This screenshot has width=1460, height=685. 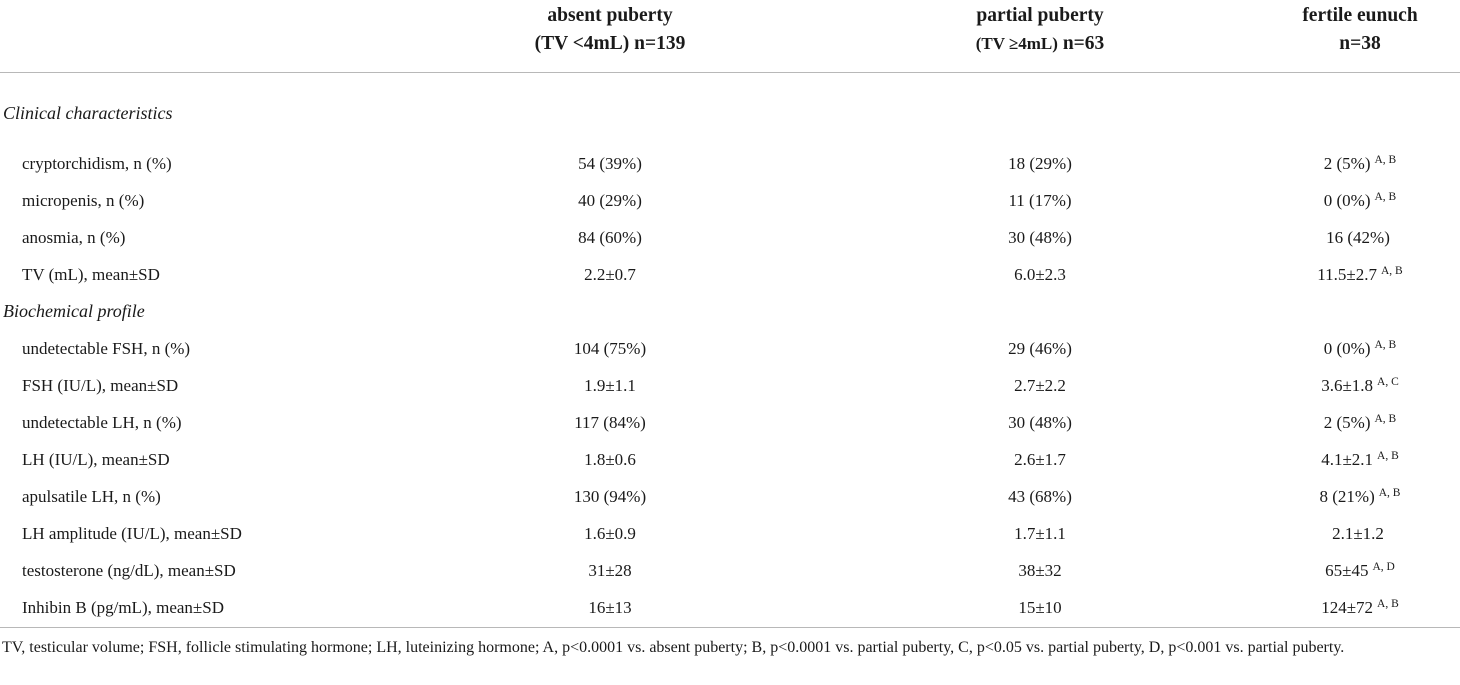 What do you see at coordinates (102, 422) in the screenshot?
I see `row-label: undetectable LH, n (%)` at bounding box center [102, 422].